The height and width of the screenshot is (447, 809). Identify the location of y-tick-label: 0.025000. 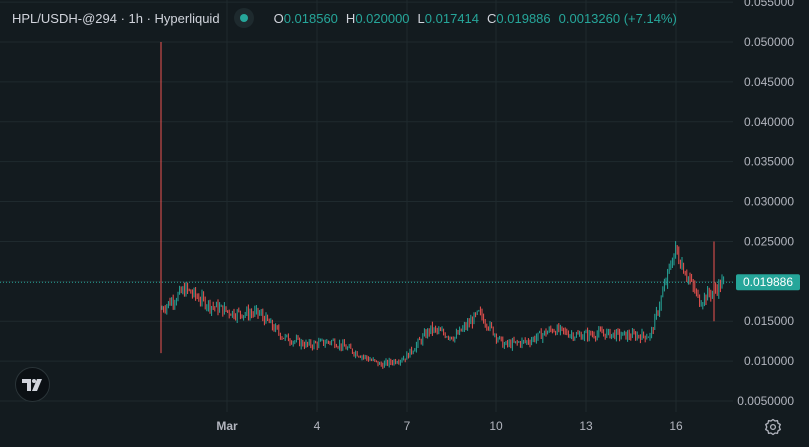
(769, 241).